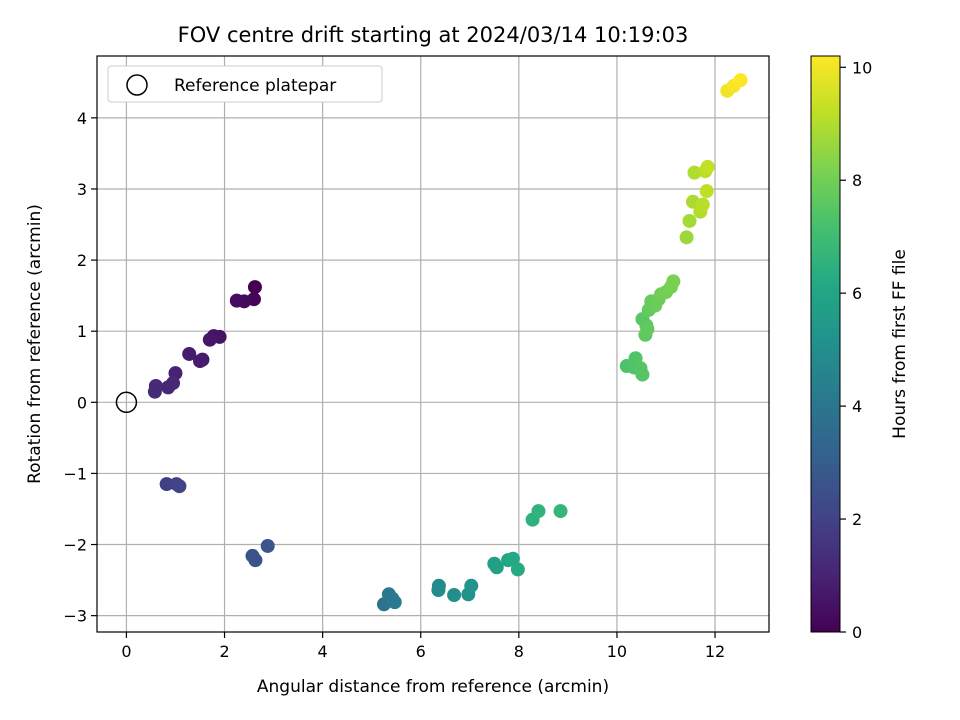  What do you see at coordinates (255, 86) in the screenshot?
I see `legend-entry-reference: Reference platepar` at bounding box center [255, 86].